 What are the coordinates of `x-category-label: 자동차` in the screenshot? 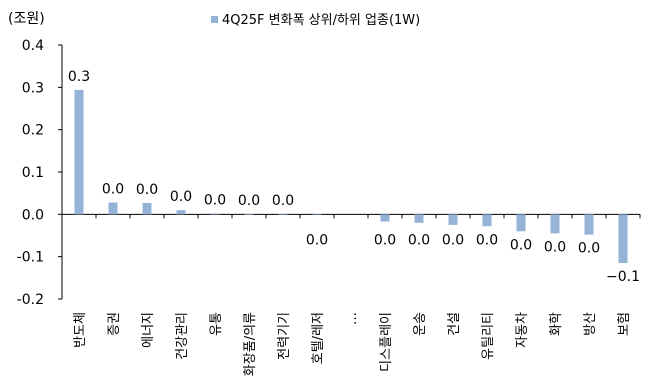 It's located at (522, 330).